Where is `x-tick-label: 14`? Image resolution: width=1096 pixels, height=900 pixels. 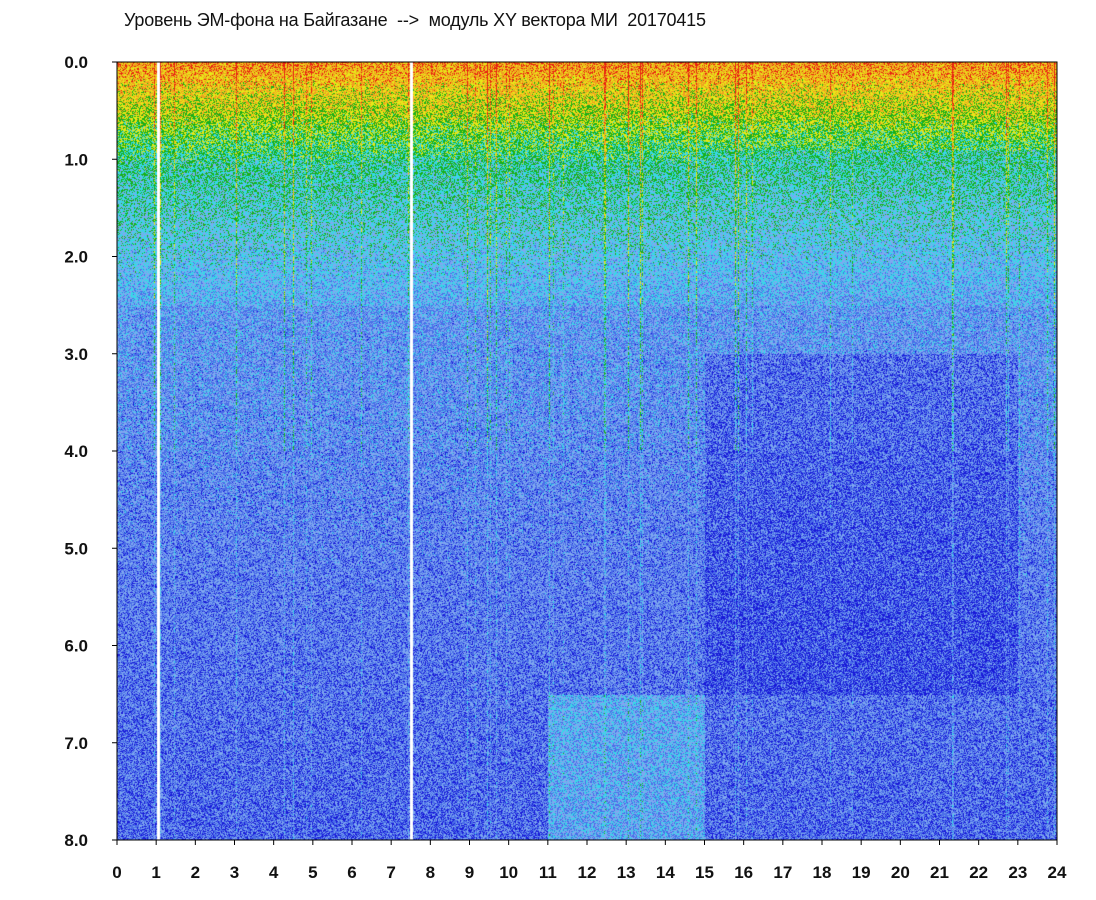
x-tick-label: 14 is located at coordinates (665, 872).